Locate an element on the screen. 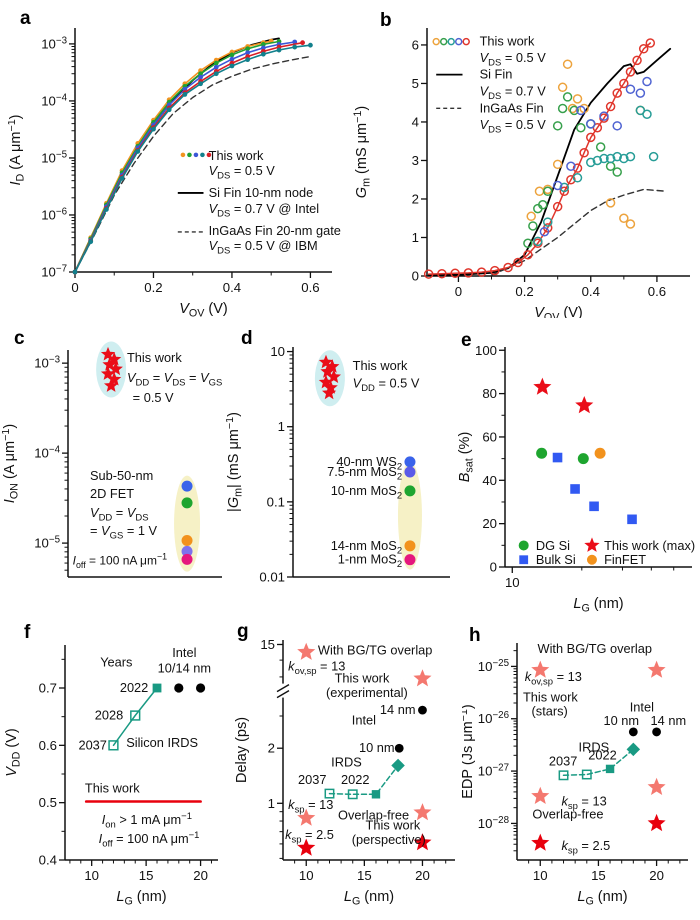 The width and height of the screenshot is (700, 920). y-tick-label: 20 is located at coordinates (489, 523).